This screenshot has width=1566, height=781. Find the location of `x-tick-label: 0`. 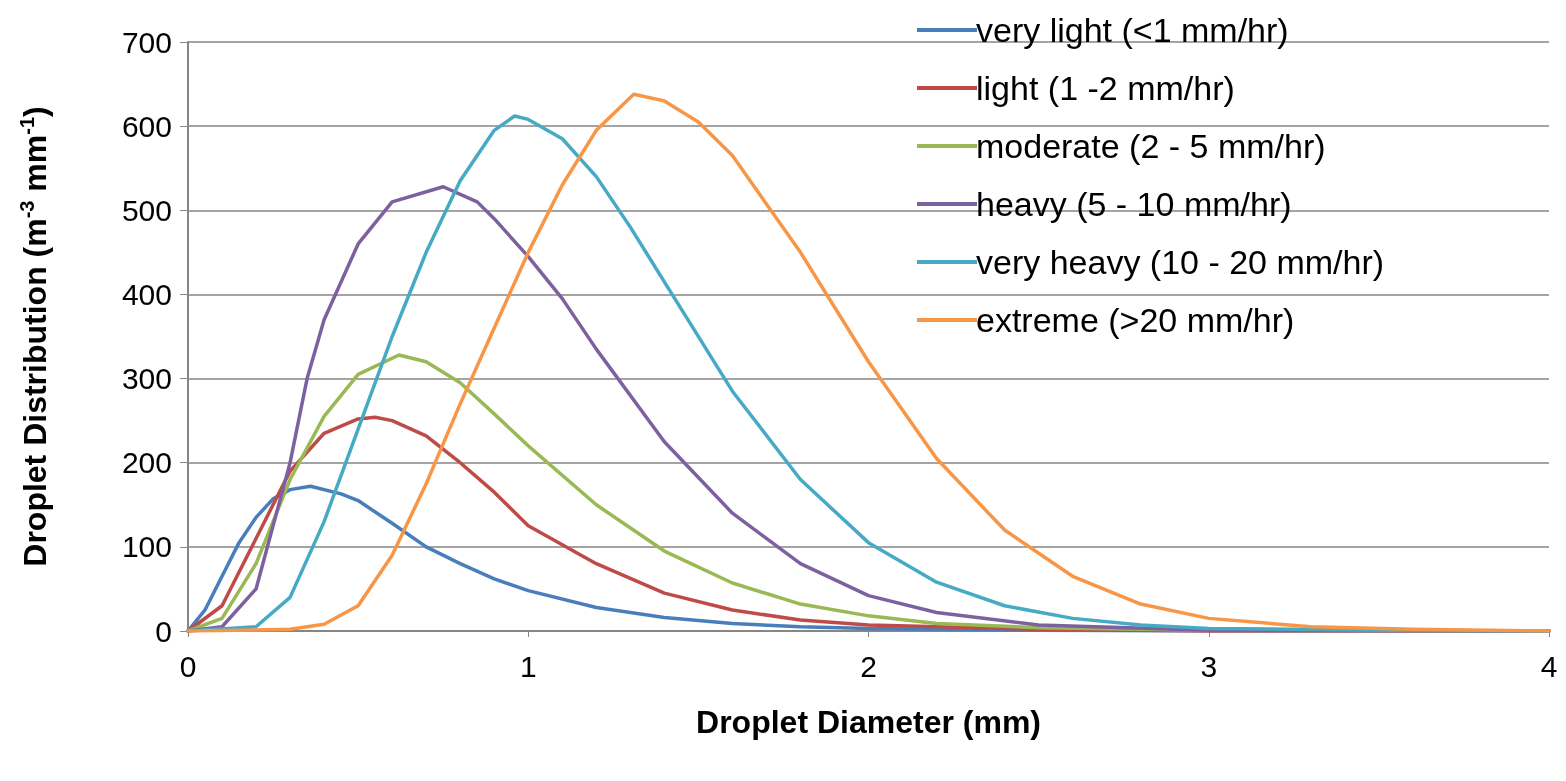

x-tick-label: 0 is located at coordinates (188, 666).